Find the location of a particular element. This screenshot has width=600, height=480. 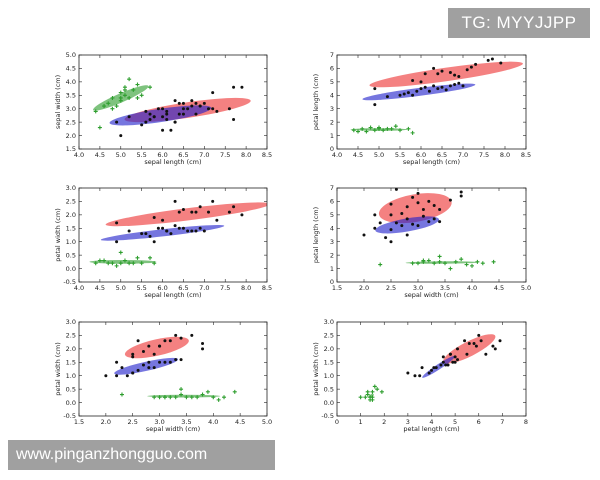

x-tick-label: 5.5 is located at coordinates (141, 155).